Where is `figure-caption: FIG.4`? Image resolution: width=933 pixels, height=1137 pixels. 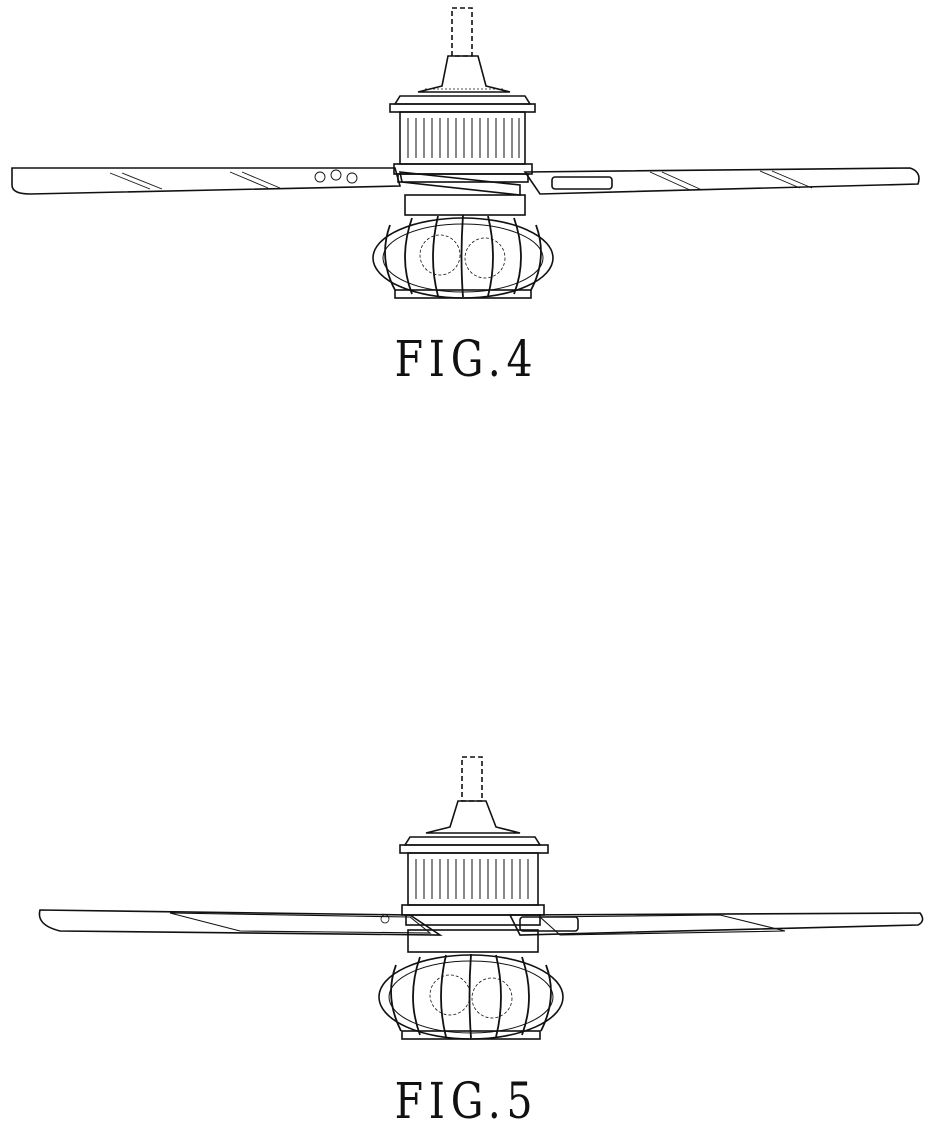 figure-caption: FIG.4 is located at coordinates (466, 359).